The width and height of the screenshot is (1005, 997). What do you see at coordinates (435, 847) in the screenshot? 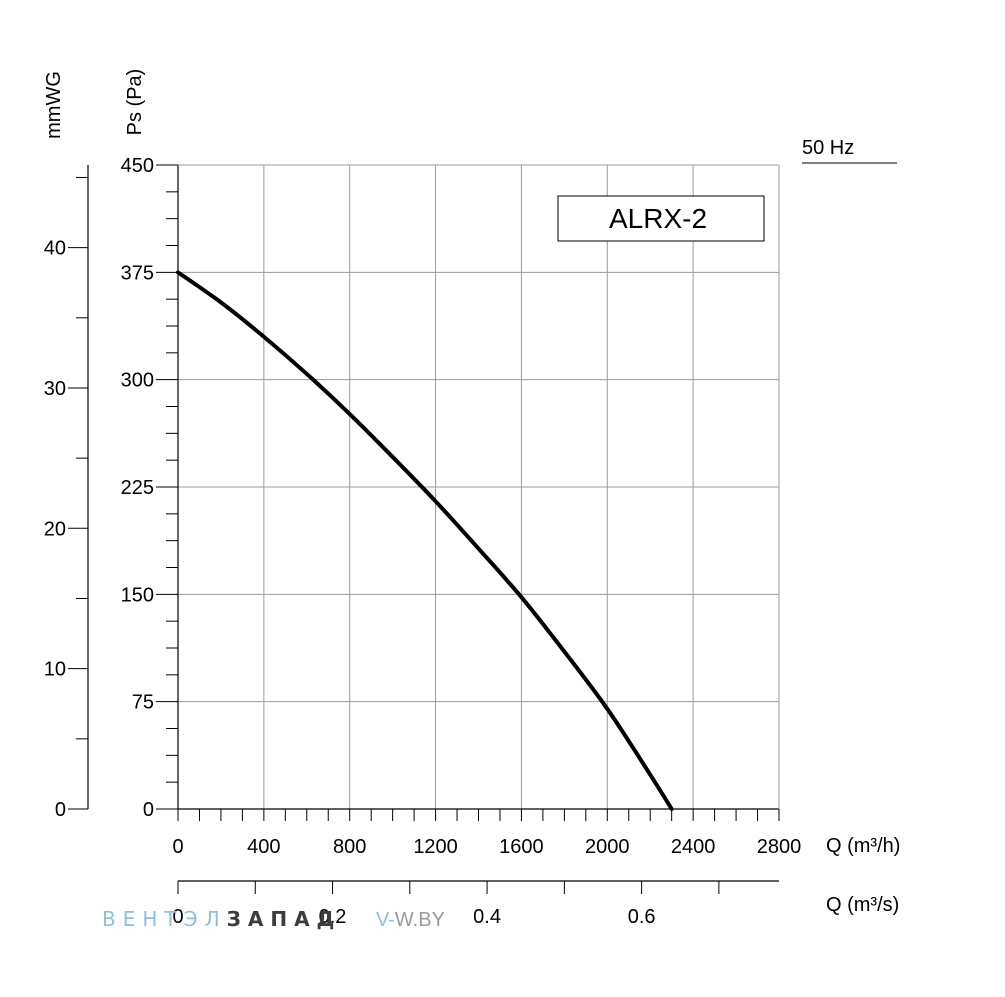
I see `x-tick-label: 1200` at bounding box center [435, 847].